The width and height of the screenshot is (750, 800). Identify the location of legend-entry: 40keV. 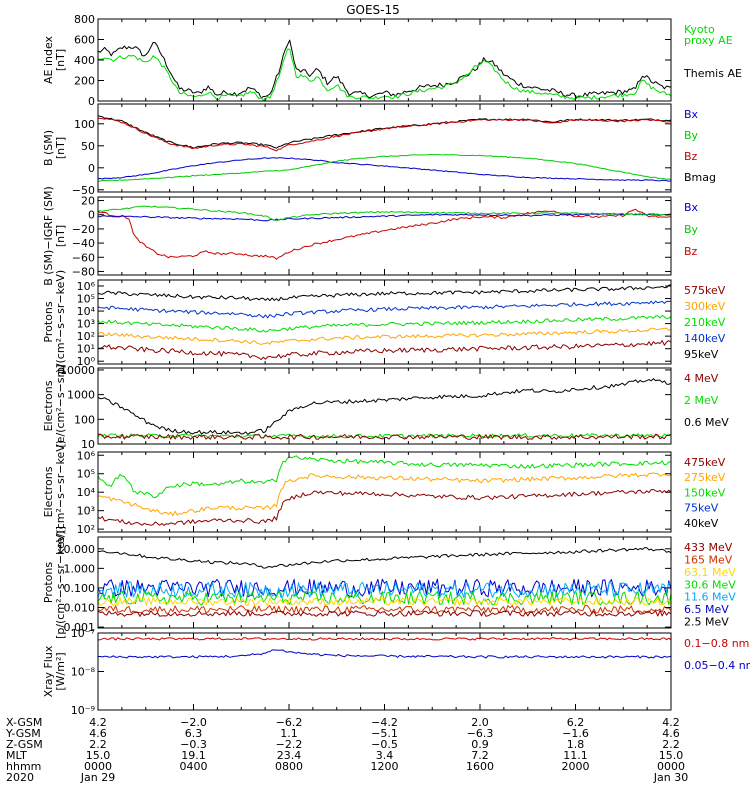
(701, 523).